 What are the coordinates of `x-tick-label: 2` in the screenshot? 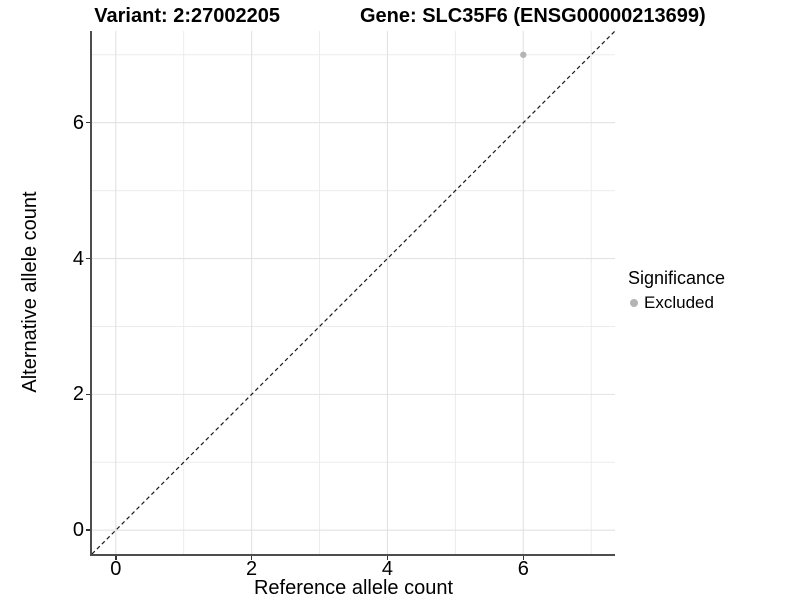 It's located at (252, 569).